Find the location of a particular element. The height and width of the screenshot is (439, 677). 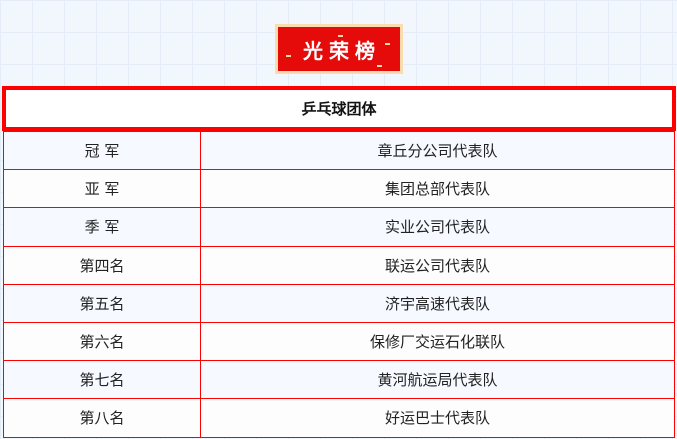

table-row: 第七名 黄河航运局代表队 is located at coordinates (339, 380).